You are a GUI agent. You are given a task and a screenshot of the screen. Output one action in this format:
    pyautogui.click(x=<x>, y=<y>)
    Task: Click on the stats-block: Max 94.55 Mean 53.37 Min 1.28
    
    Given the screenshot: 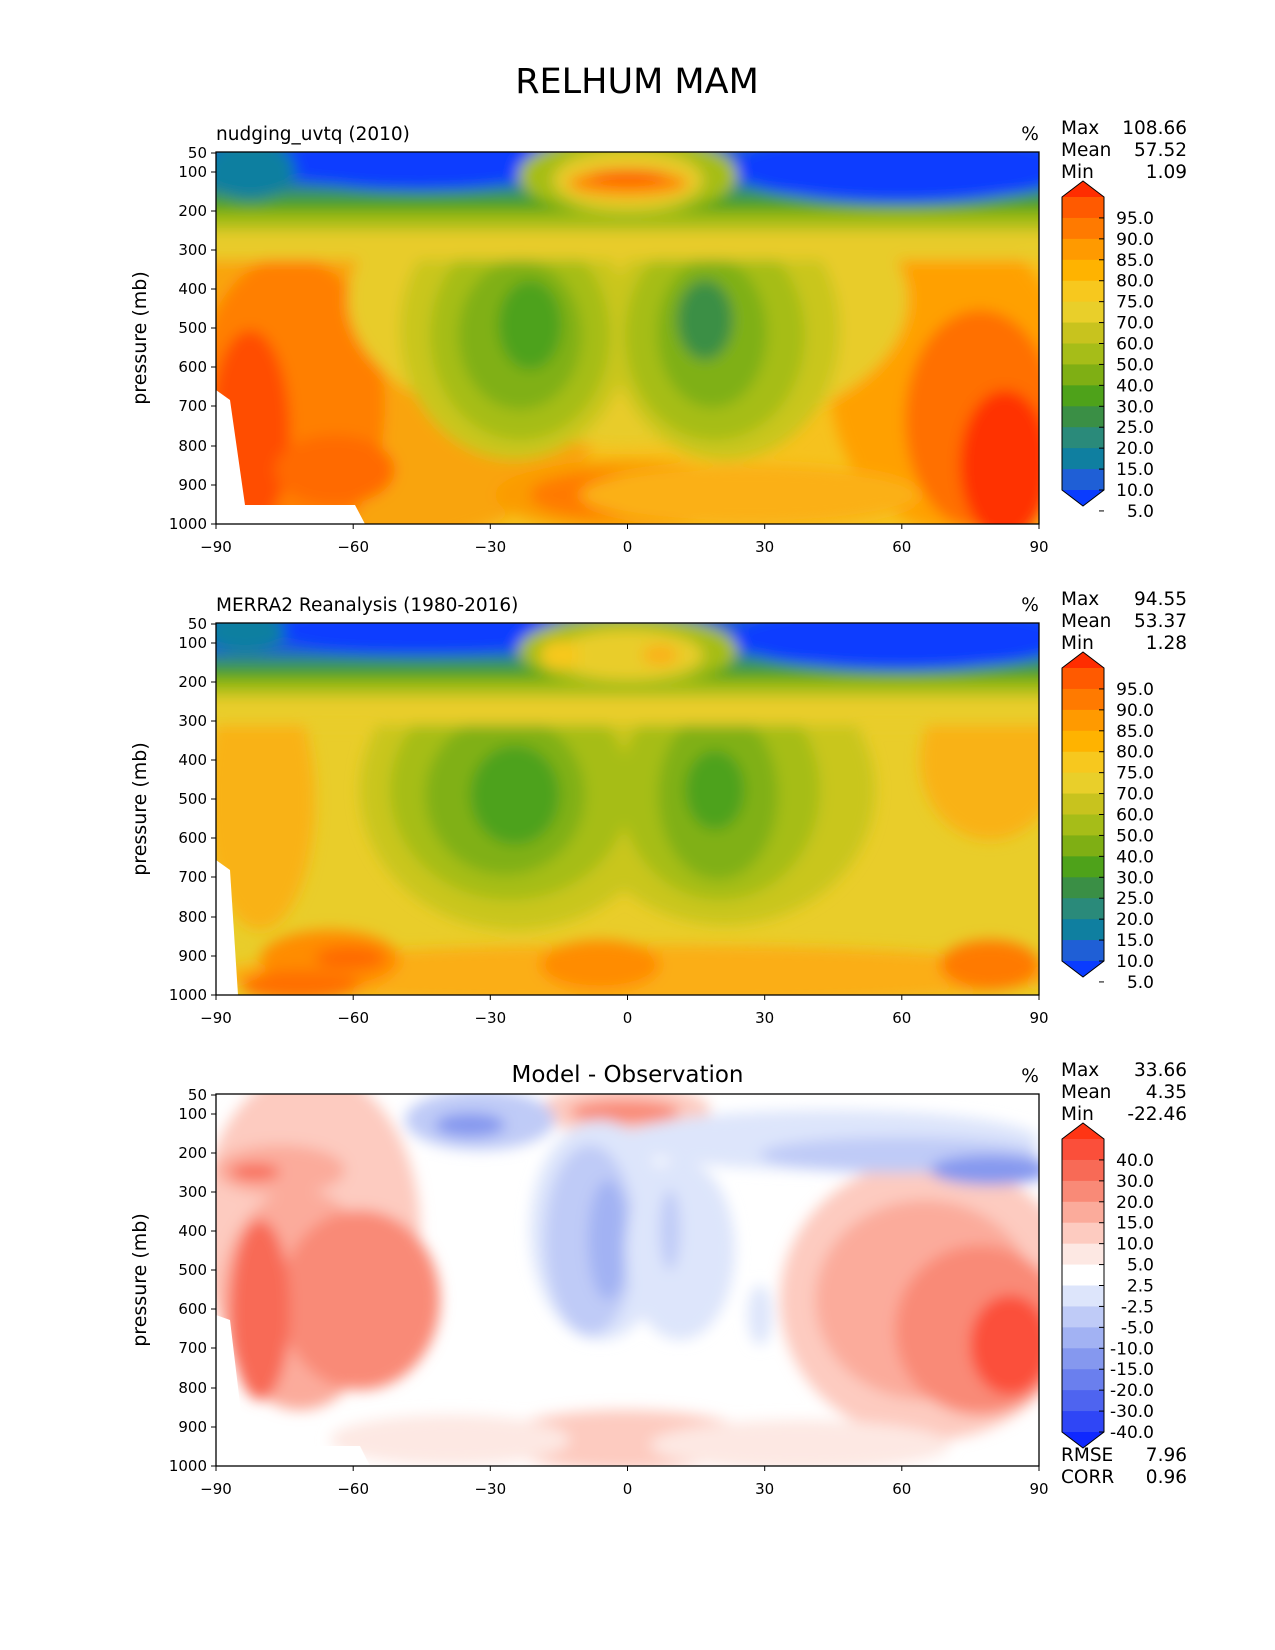 What is the action you would take?
    pyautogui.click(x=1124, y=621)
    